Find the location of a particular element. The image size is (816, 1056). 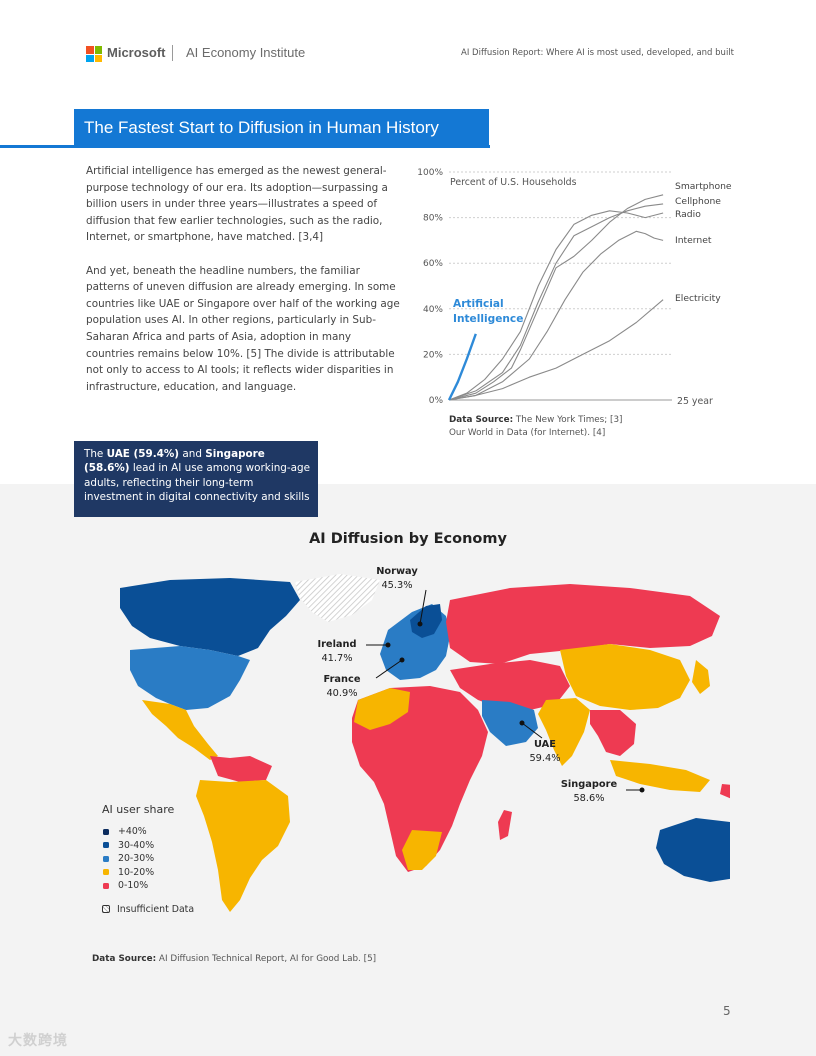

region-japan is located at coordinates (701, 677).